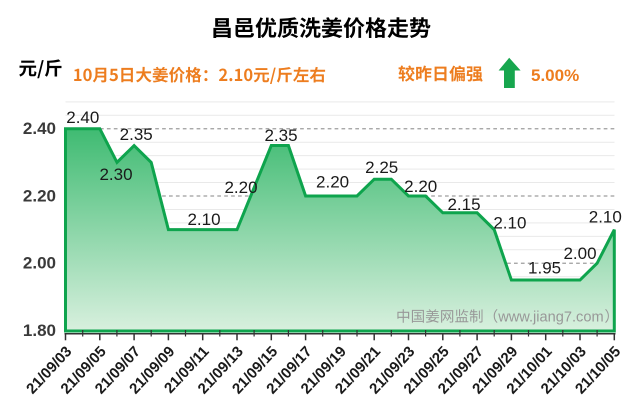 The width and height of the screenshot is (640, 410). I want to click on svg-text: 5.00%, so click(555, 75).